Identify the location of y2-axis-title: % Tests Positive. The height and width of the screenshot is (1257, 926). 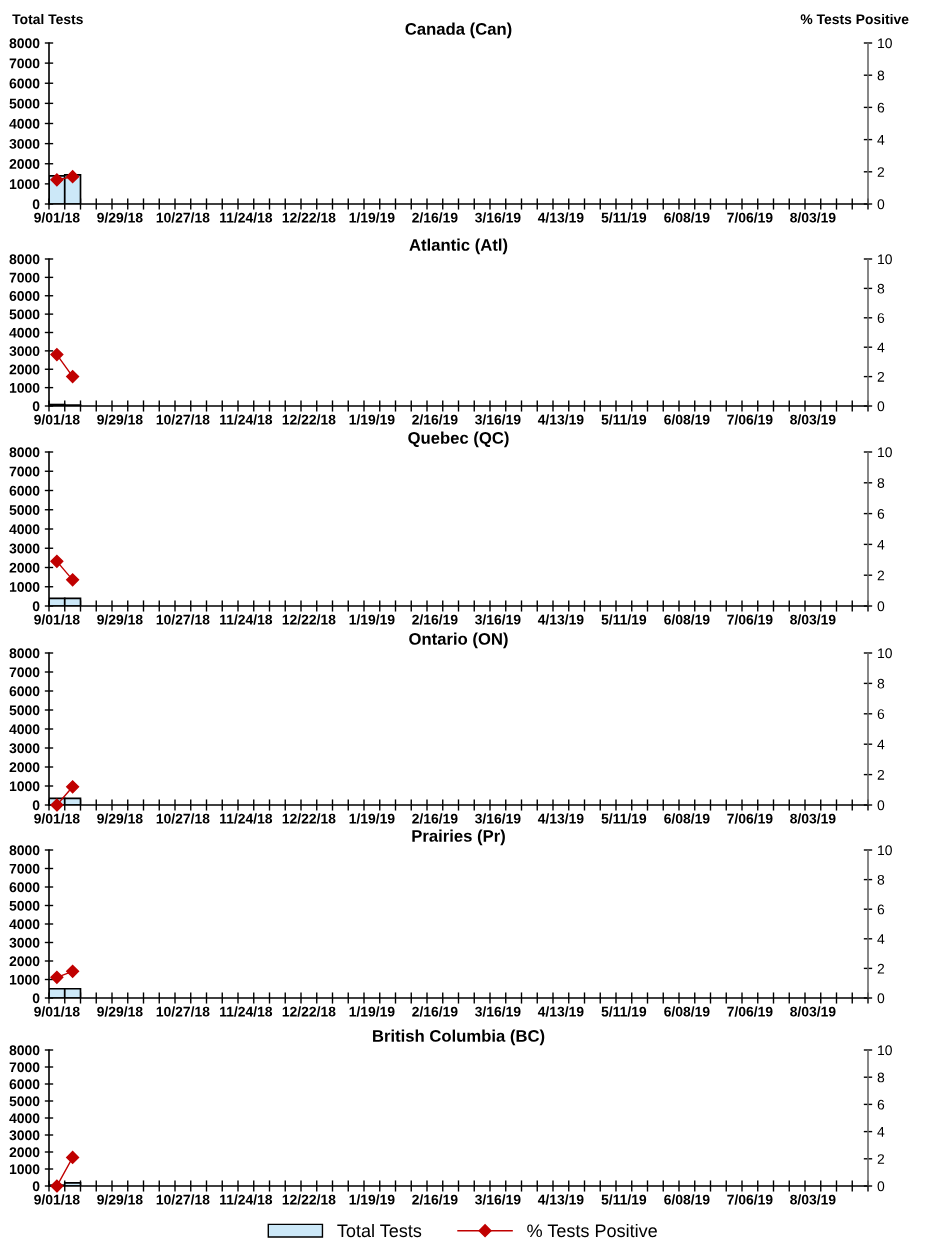
(854, 19).